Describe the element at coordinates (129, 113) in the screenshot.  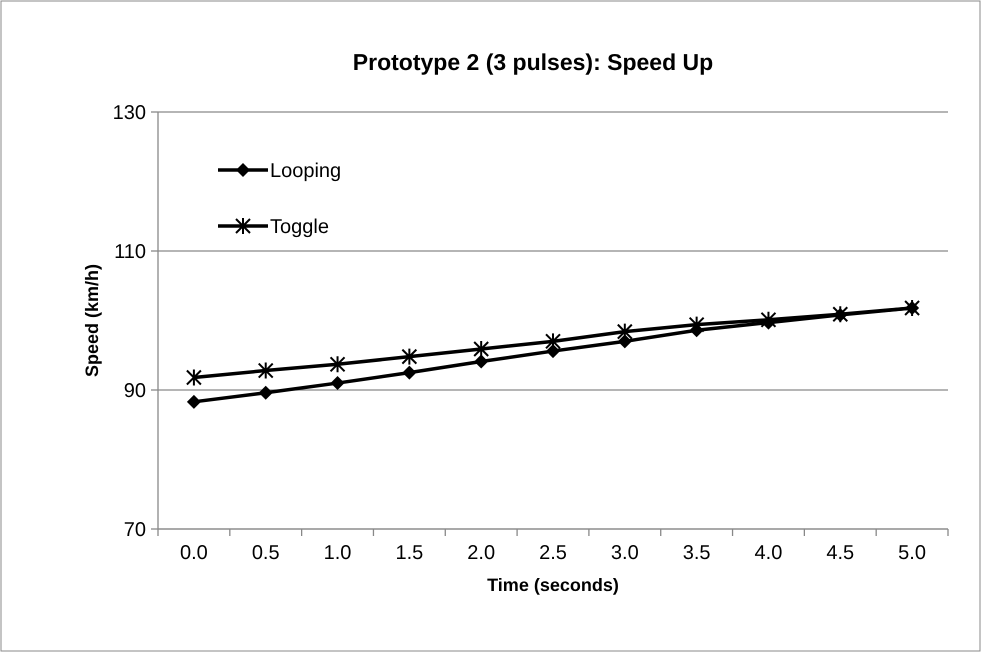
I see `y-tick-label: 130` at that location.